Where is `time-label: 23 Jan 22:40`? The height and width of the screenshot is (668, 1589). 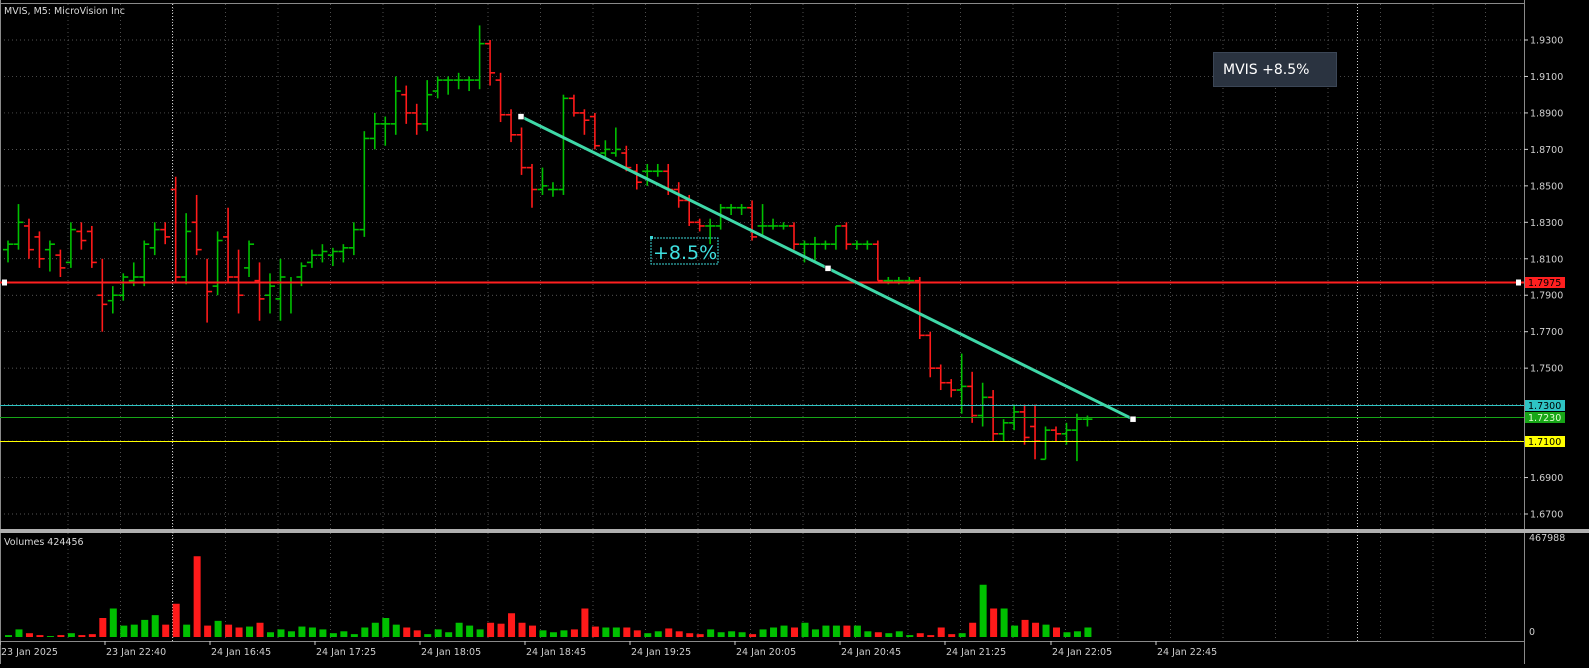 time-label: 23 Jan 22:40 is located at coordinates (136, 652).